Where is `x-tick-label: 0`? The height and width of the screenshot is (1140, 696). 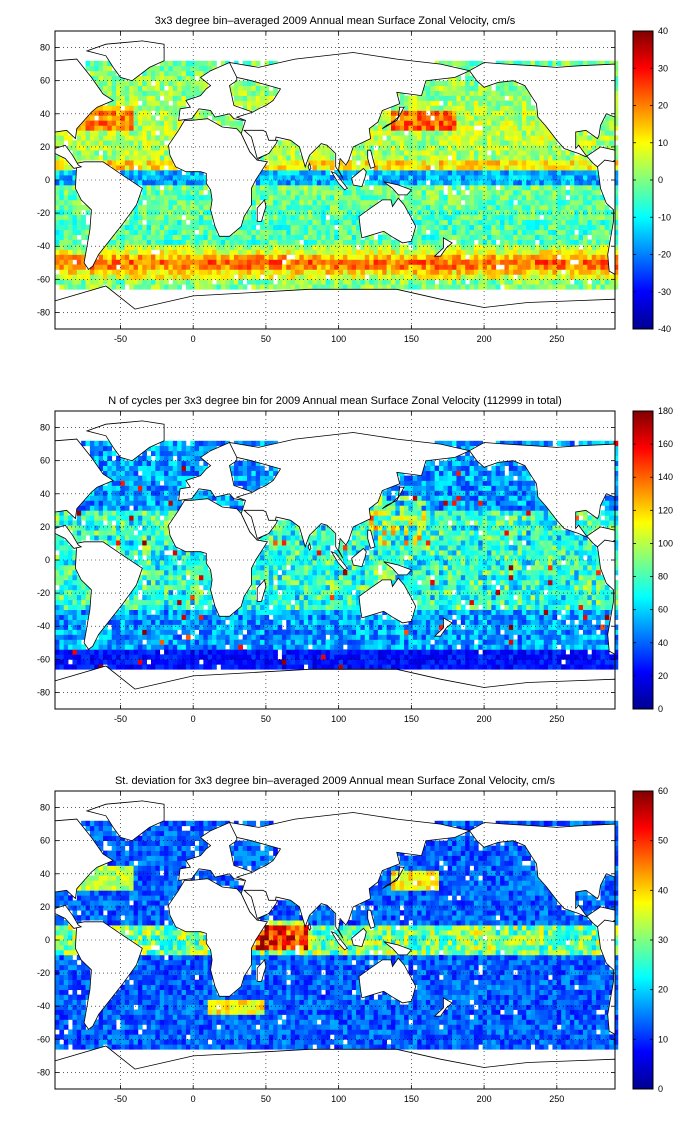 x-tick-label: 0 is located at coordinates (193, 339).